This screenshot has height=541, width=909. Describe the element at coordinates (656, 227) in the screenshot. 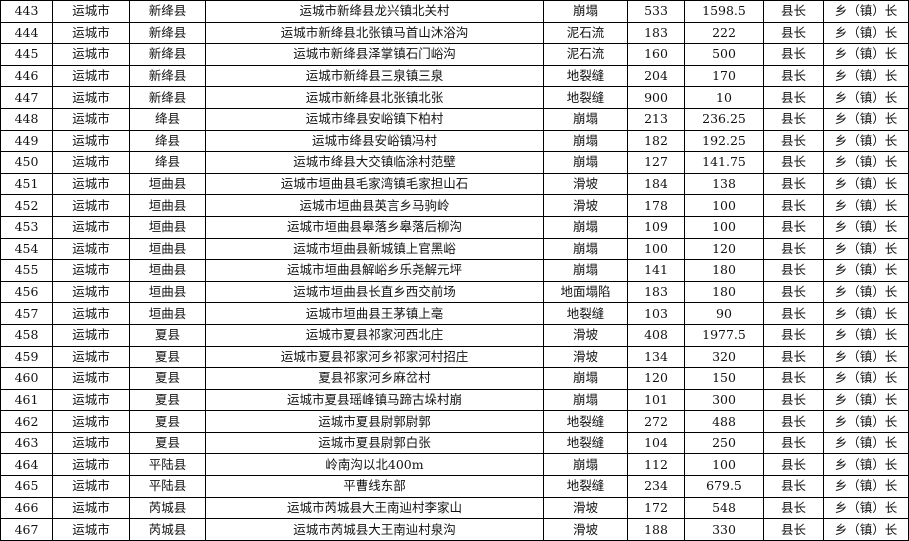

I see `affected-people-cell: 109` at that location.